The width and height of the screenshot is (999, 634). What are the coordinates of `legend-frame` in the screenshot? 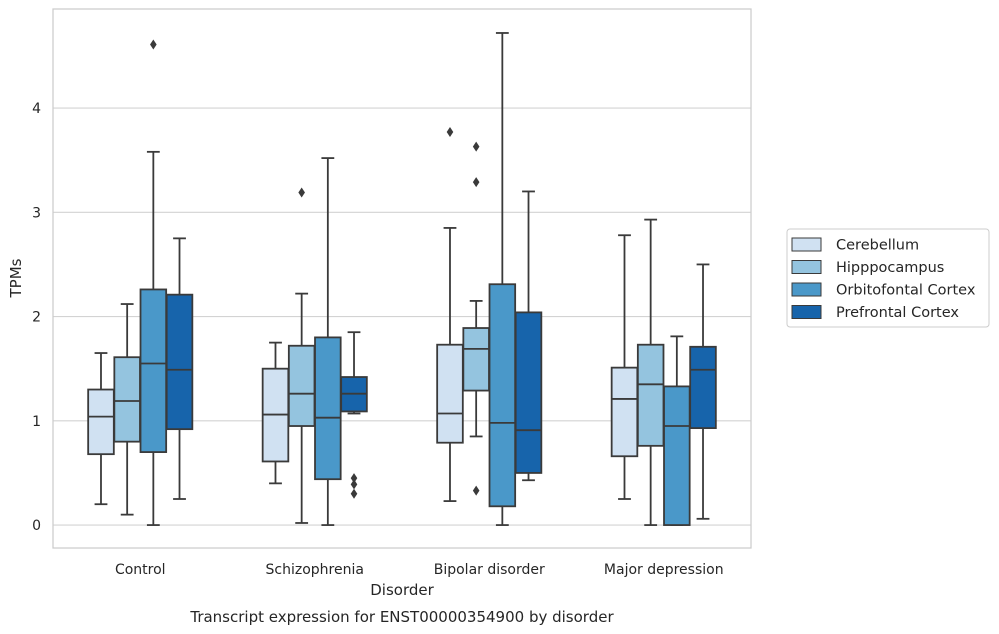 It's located at (888, 278).